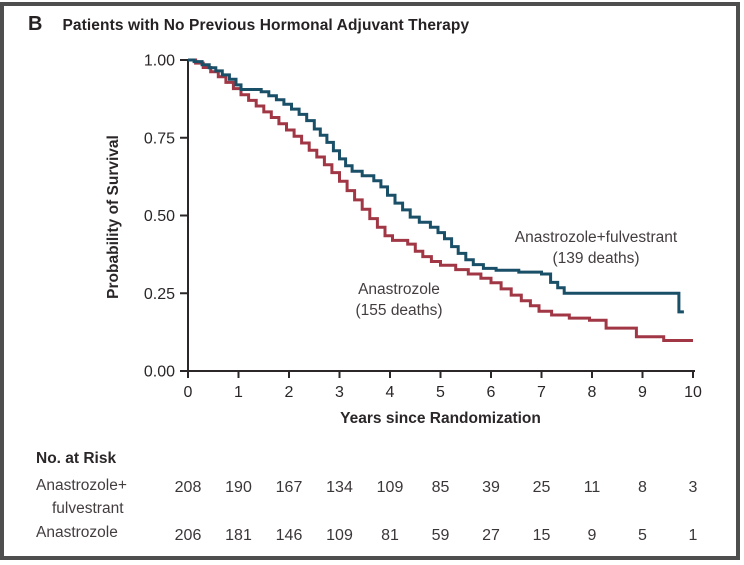  I want to click on at-risk-row-label: Anastrozole, so click(77, 532).